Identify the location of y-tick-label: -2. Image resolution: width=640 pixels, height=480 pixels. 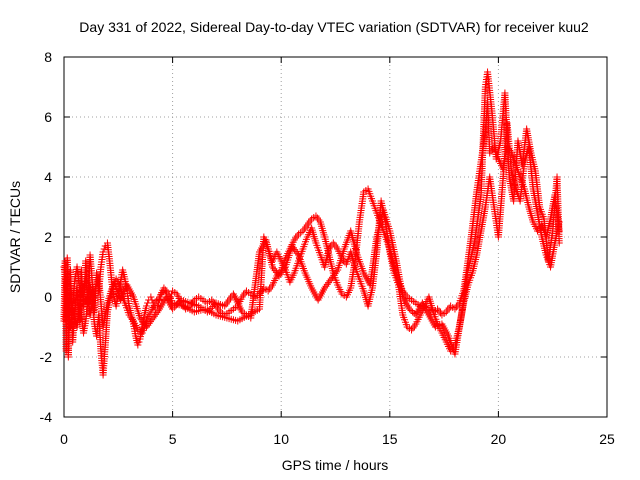
(46, 357).